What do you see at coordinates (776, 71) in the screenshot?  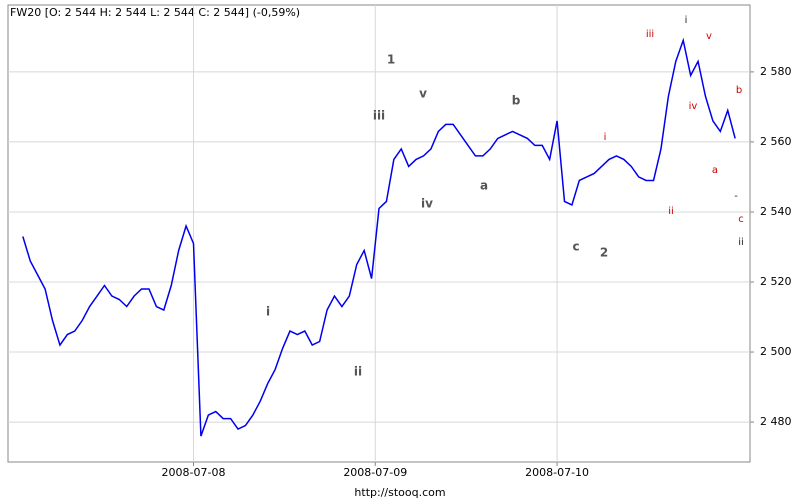 I see `y-tick-label: 2 580` at bounding box center [776, 71].